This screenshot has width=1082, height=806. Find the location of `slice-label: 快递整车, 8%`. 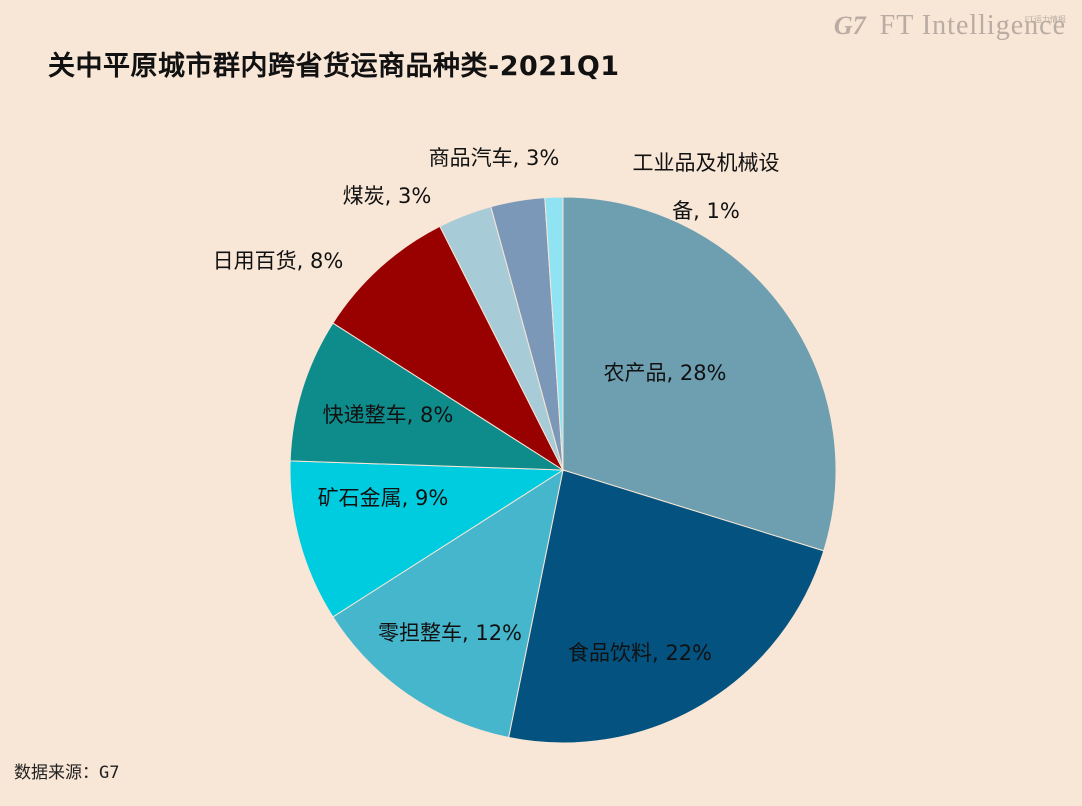

slice-label: 快递整车, 8% is located at coordinates (388, 415).